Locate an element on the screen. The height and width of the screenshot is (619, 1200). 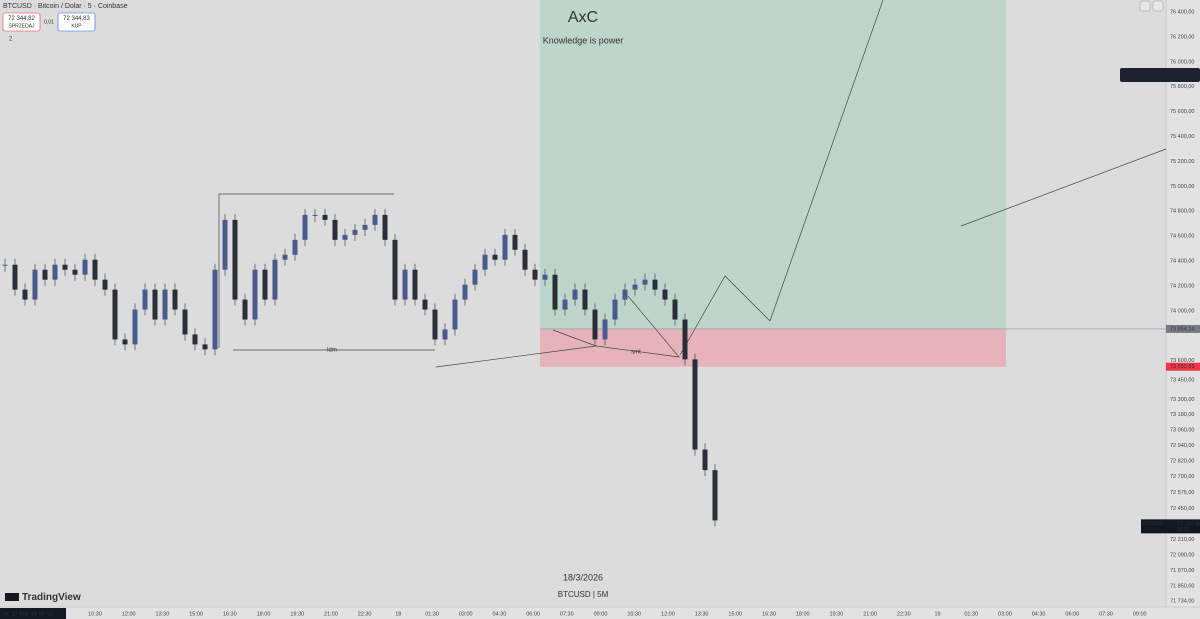
x-tick-label: 18:00 is located at coordinates (264, 614).